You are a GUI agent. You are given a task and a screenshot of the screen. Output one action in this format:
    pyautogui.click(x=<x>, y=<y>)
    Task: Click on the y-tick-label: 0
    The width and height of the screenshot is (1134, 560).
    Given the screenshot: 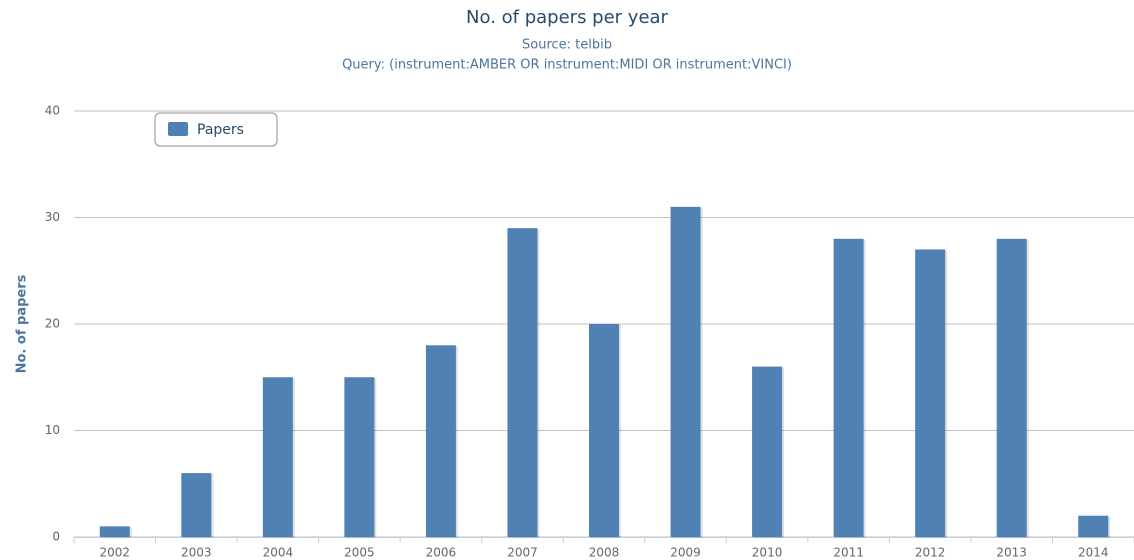 What is the action you would take?
    pyautogui.click(x=56, y=537)
    